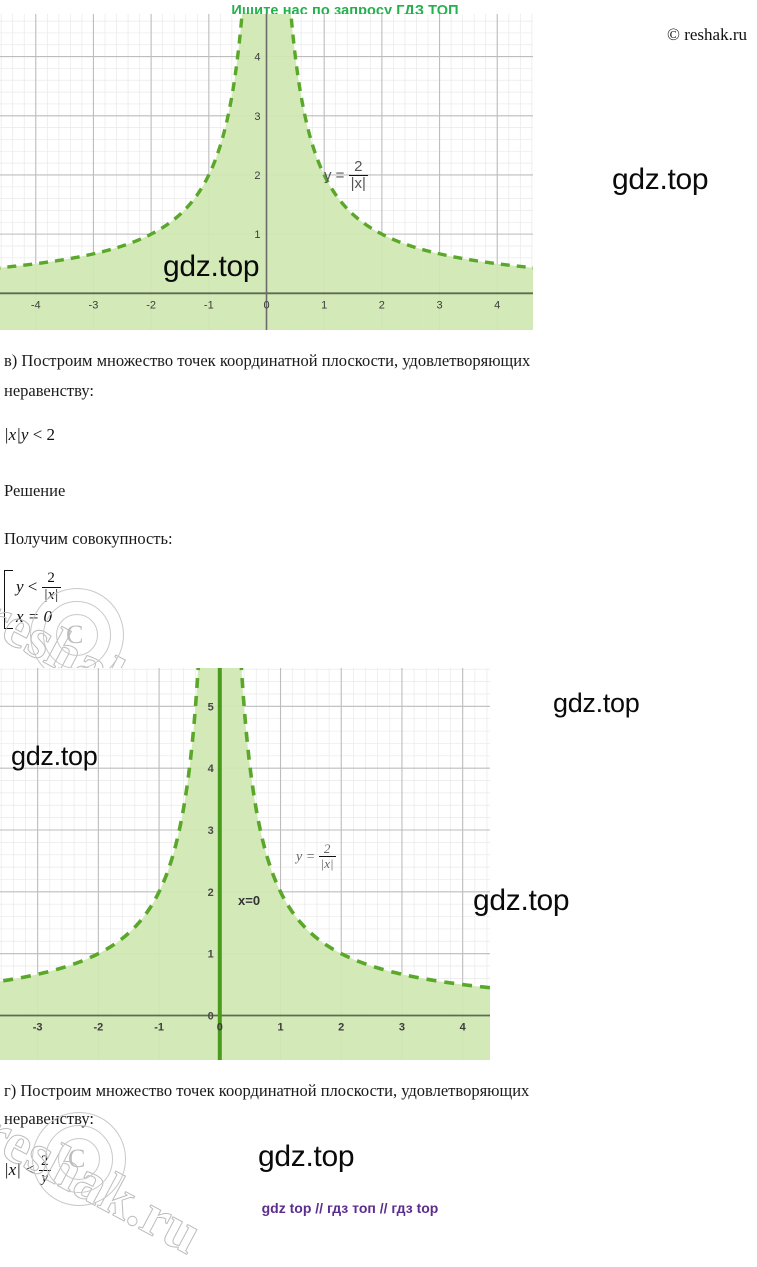 This screenshot has width=757, height=1267. Describe the element at coordinates (350, 1208) in the screenshot. I see `footer-links: gdz top // гдз топ // гдз top` at that location.